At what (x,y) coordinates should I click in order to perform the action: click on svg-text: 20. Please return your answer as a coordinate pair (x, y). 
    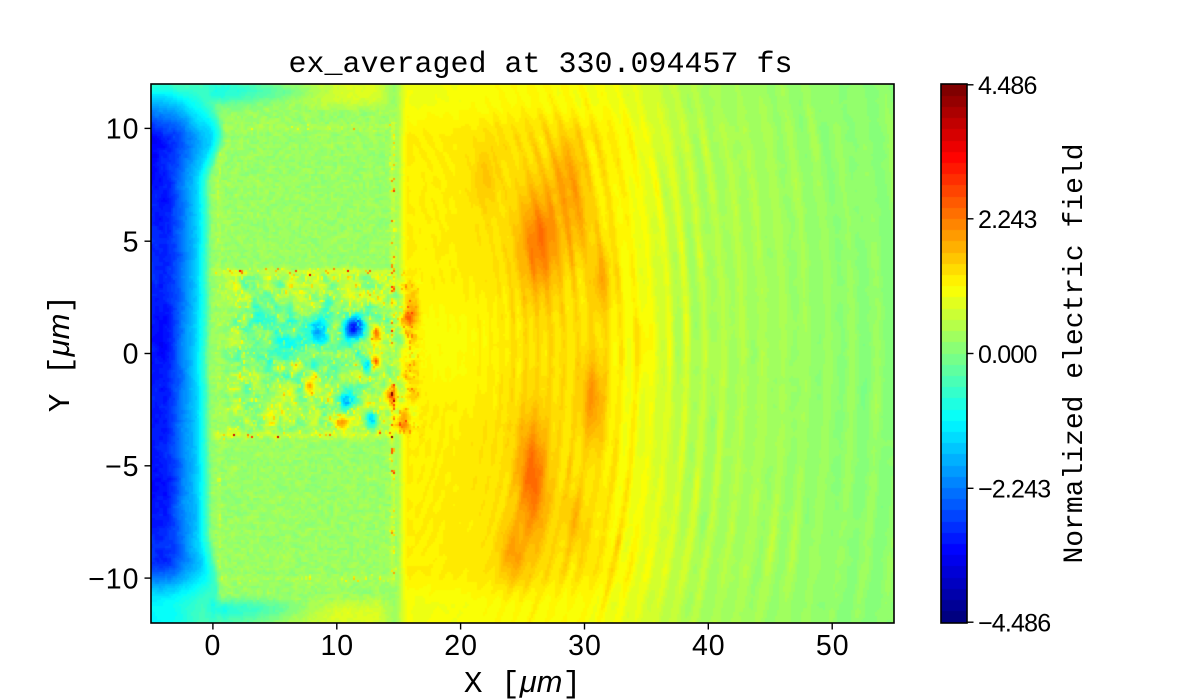
    Looking at the image, I should click on (461, 646).